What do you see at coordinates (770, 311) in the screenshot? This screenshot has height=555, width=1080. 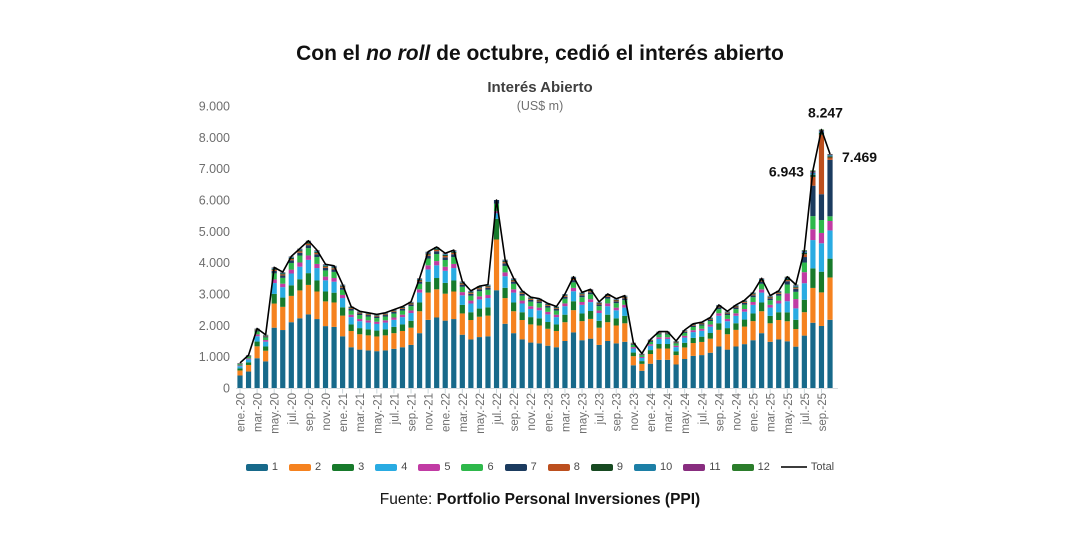 I see `bar-mar.-25-series-4` at bounding box center [770, 311].